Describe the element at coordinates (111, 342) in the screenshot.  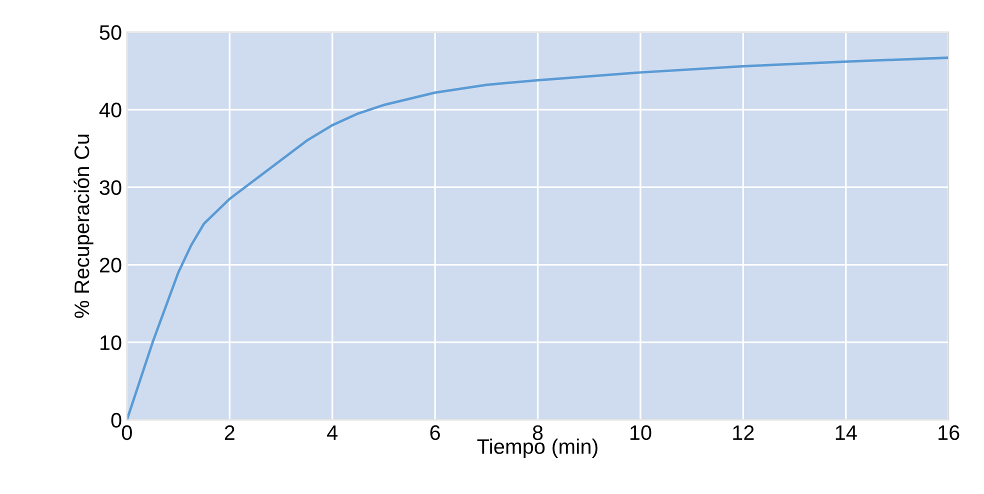
I see `y-tick-label: 10` at that location.